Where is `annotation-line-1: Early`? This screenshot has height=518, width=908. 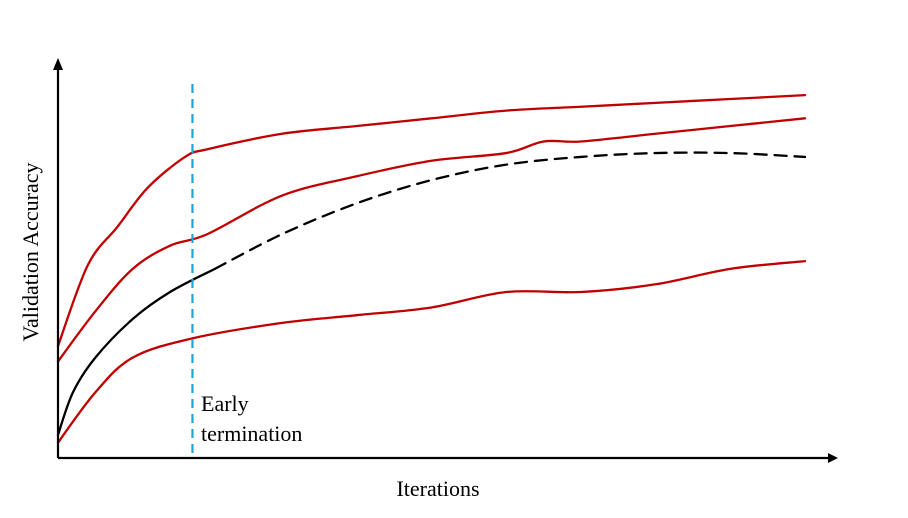
annotation-line-1: Early is located at coordinates (225, 403).